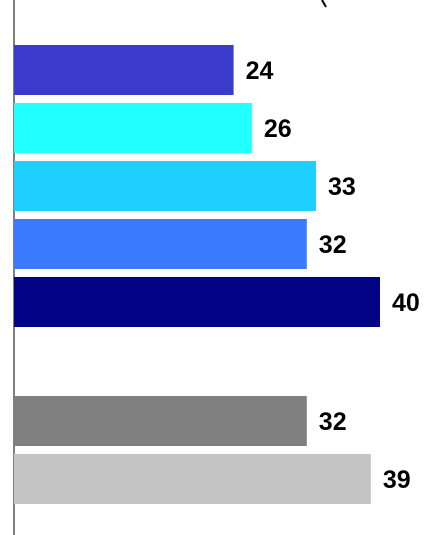 The height and width of the screenshot is (535, 434). What do you see at coordinates (397, 480) in the screenshot?
I see `bar-7-value-label: 39` at bounding box center [397, 480].